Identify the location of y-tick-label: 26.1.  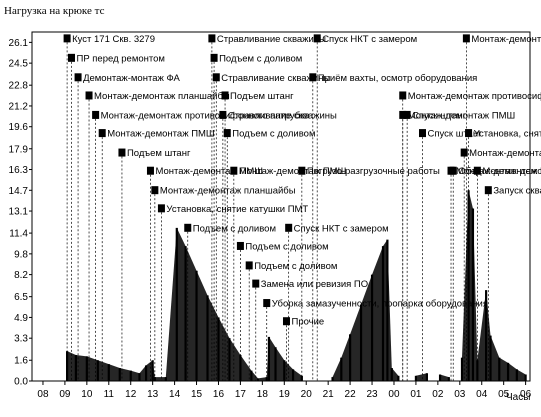
(19, 43).